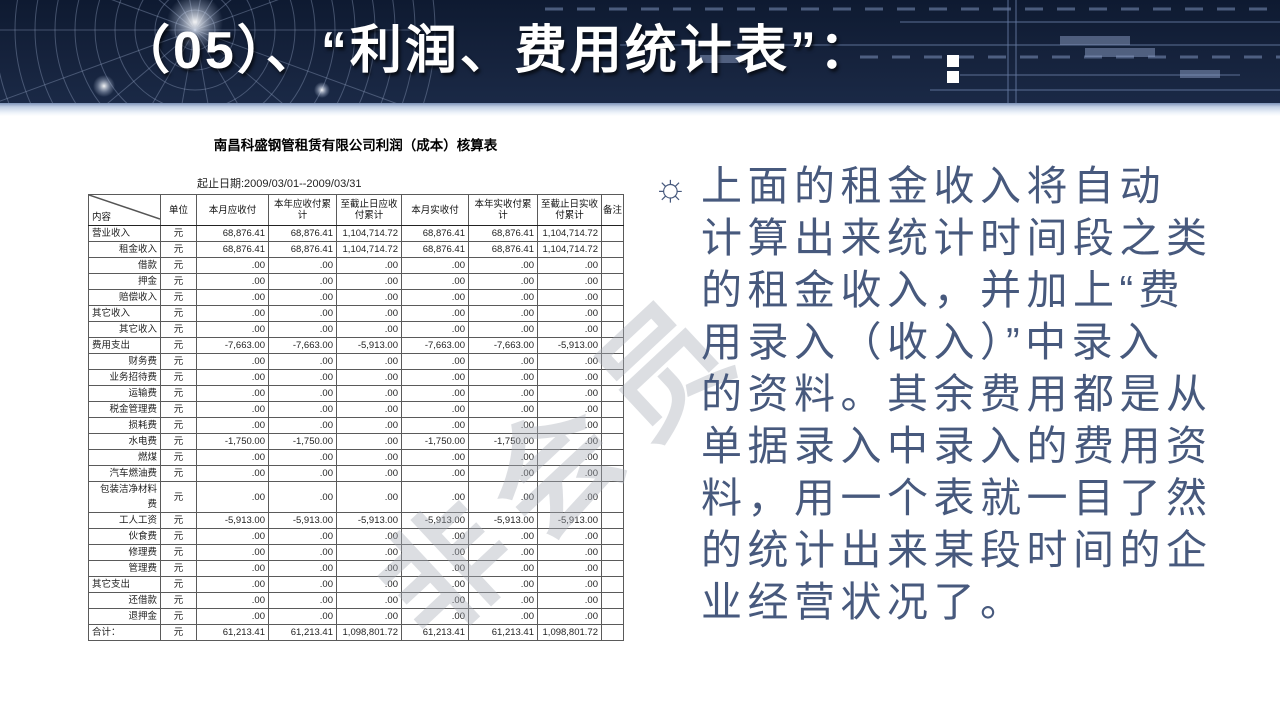 The image size is (1280, 720). What do you see at coordinates (124, 616) in the screenshot?
I see `row-label-cell: 退押金` at bounding box center [124, 616].